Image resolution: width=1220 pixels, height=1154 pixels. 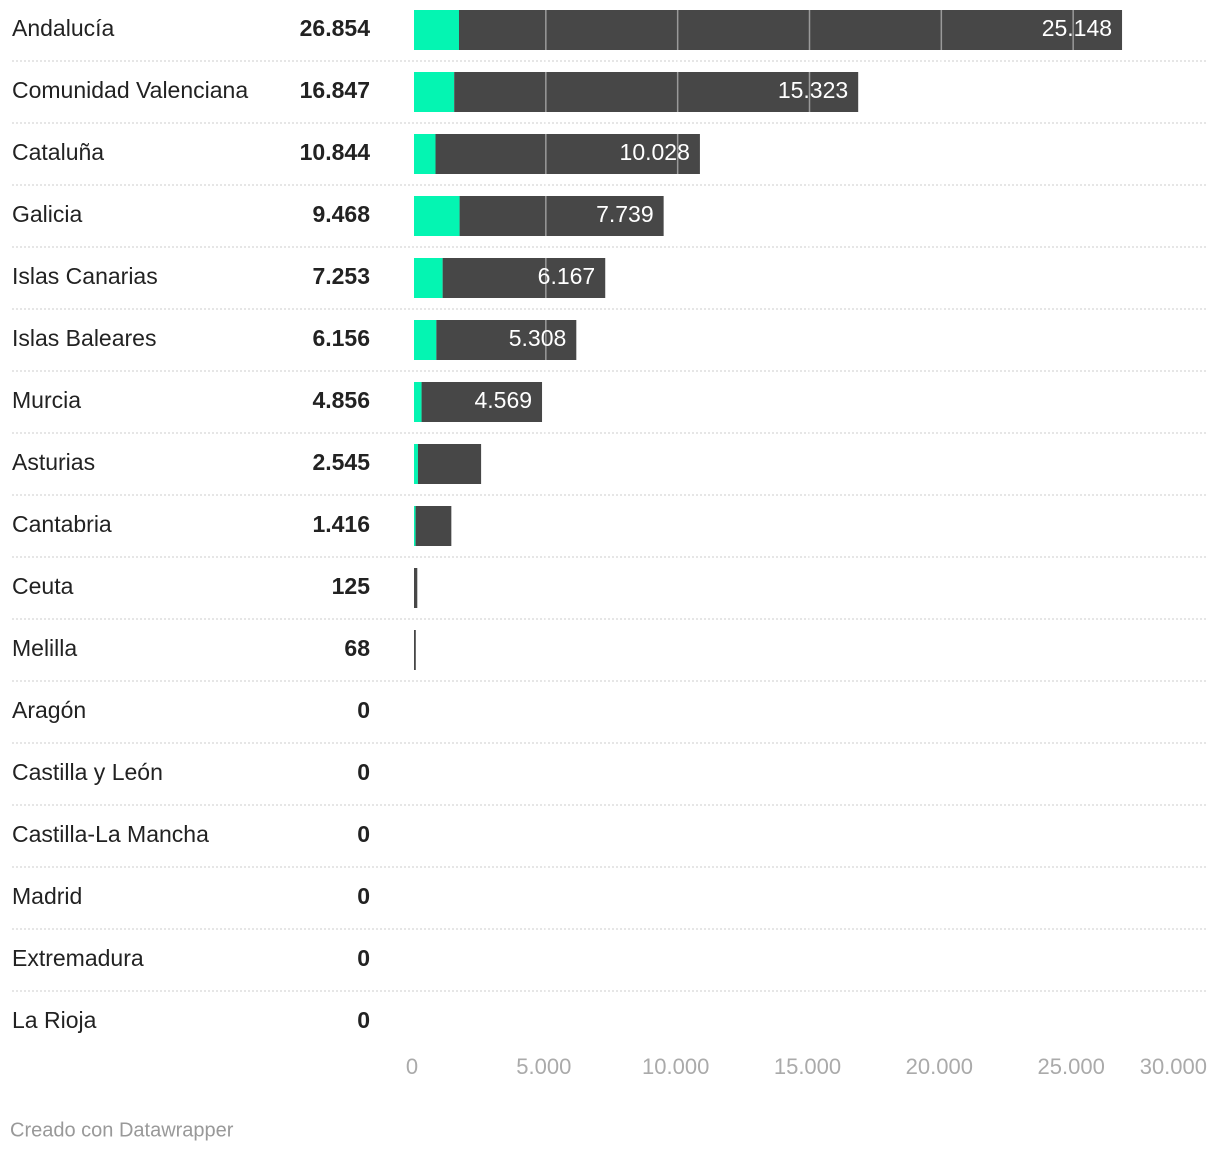 I want to click on x-tick-label: 10.000, so click(x=675, y=1066).